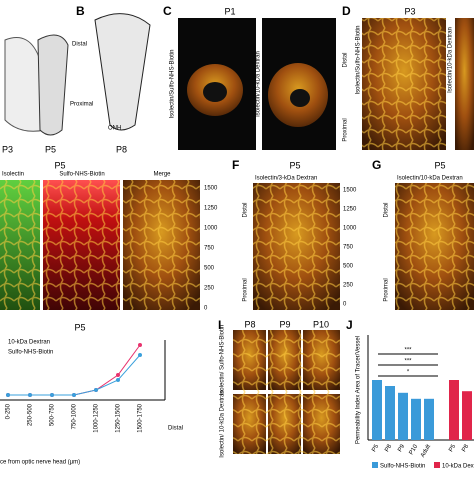  I want to click on stain-label: Isolectin/ Sulfo-NHS-Biotin, so click(223, 360).